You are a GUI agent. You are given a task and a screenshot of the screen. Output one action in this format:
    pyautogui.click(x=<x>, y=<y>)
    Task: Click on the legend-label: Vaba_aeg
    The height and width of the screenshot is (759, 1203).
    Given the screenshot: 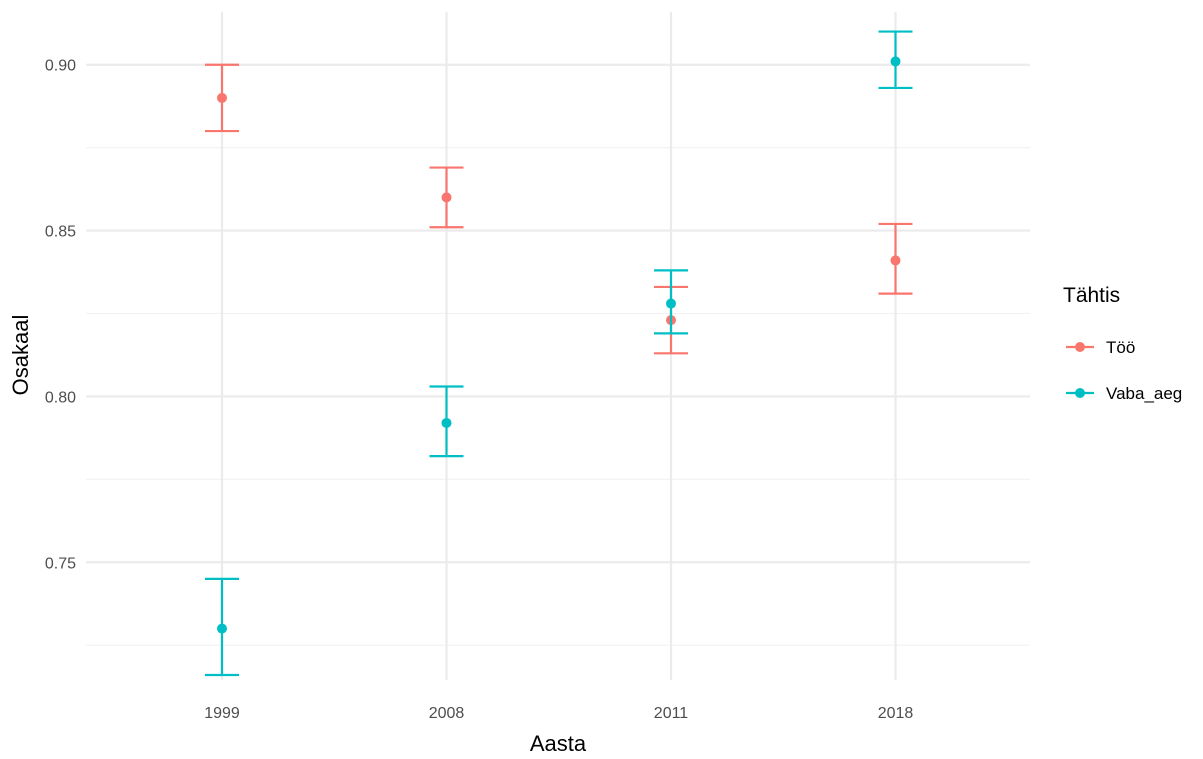 What is the action you would take?
    pyautogui.click(x=1144, y=393)
    